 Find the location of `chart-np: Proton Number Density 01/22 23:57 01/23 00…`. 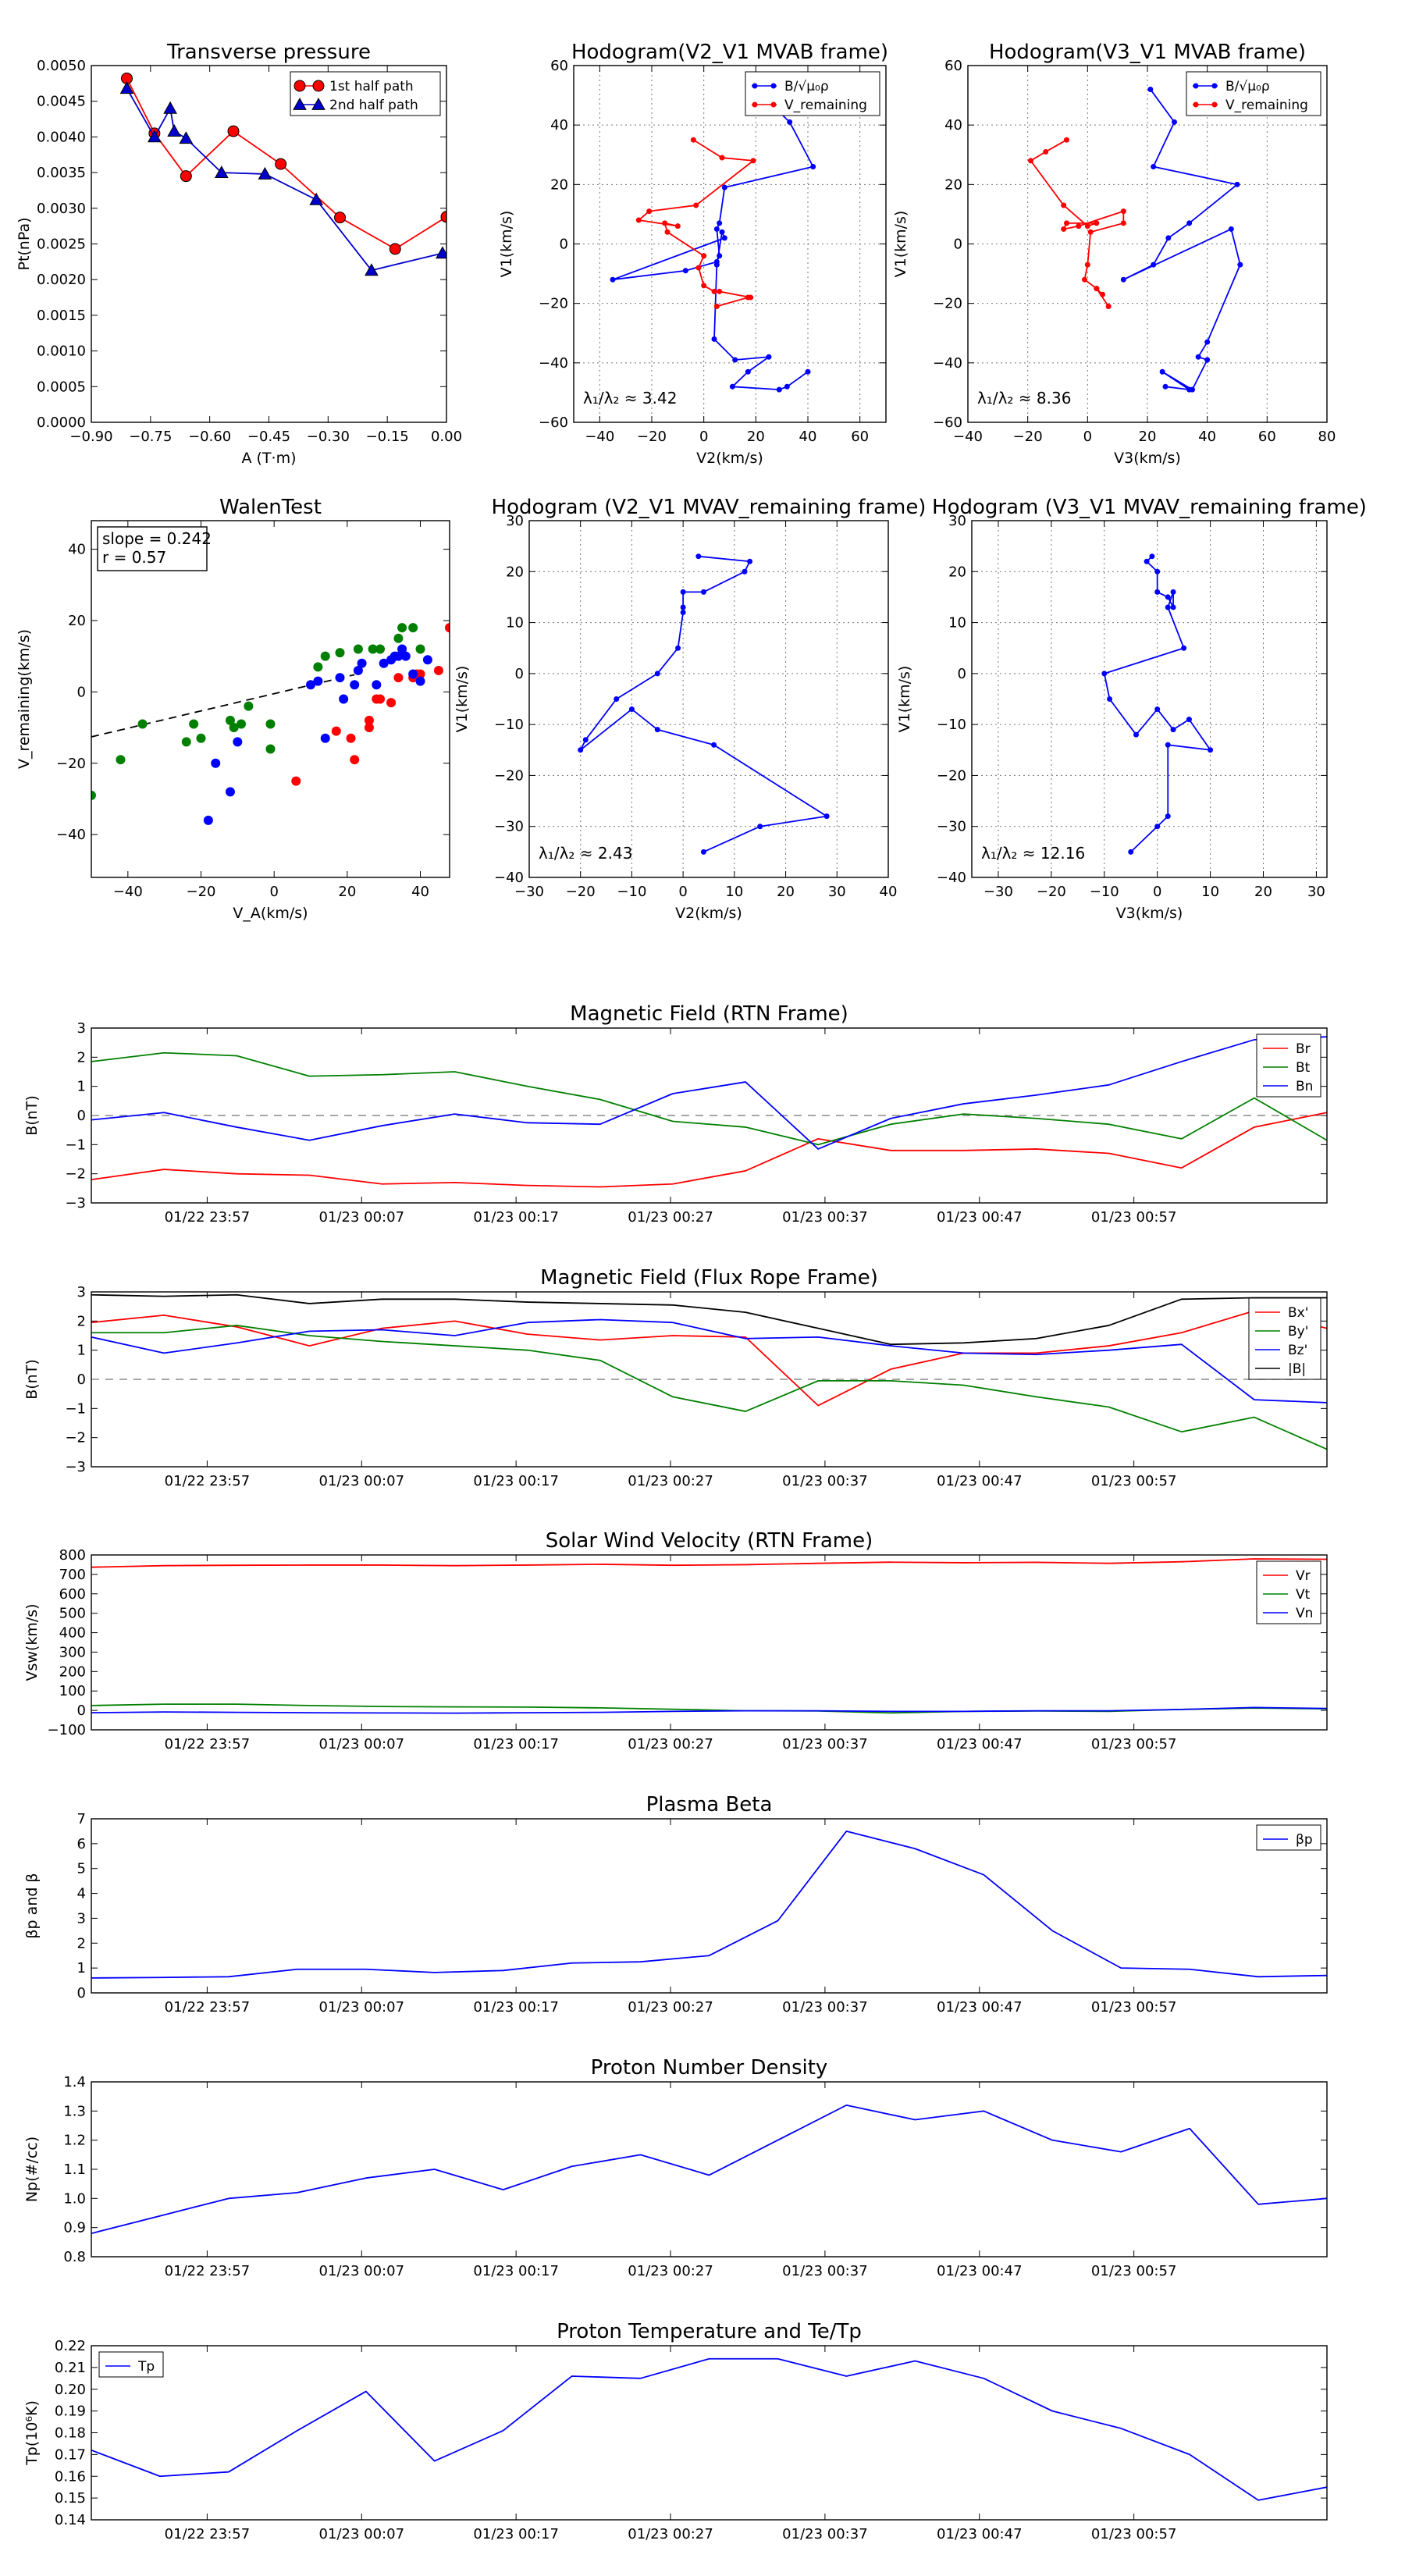

chart-np: Proton Number Density 01/22 23:57 01/23 00… is located at coordinates (676, 2167).